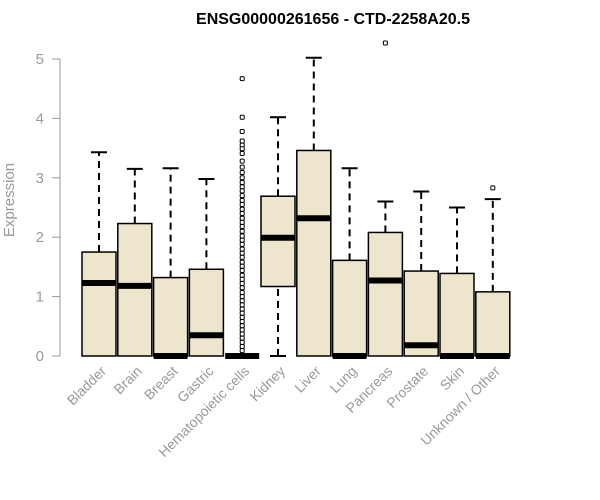 This screenshot has height=500, width=600. Describe the element at coordinates (40, 118) in the screenshot. I see `y-tick-label: 4` at that location.